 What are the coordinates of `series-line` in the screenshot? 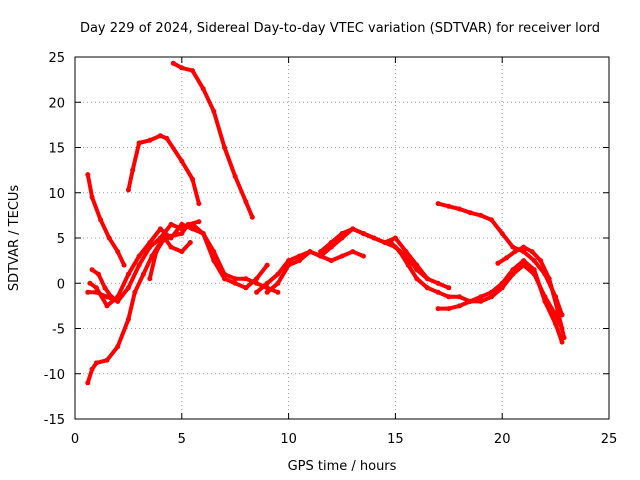 It's located at (315, 272).